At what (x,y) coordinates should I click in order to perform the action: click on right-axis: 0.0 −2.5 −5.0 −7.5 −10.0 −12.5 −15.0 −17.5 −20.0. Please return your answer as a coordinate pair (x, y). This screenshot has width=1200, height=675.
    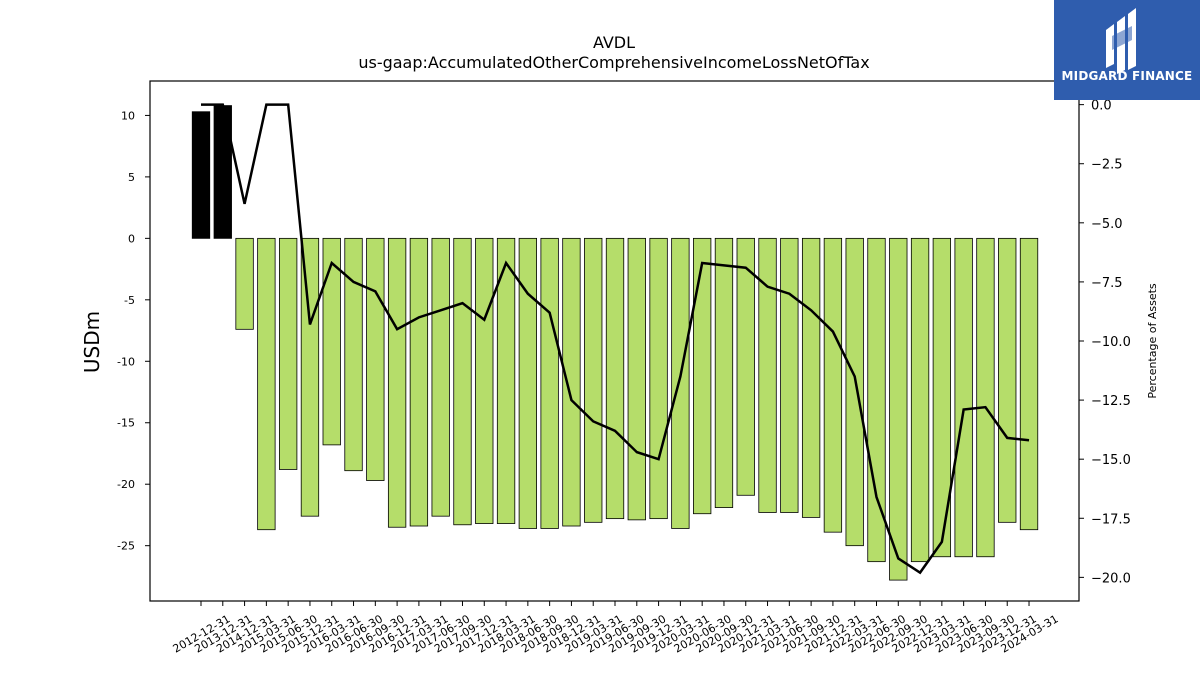
    Looking at the image, I should click on (1105, 342).